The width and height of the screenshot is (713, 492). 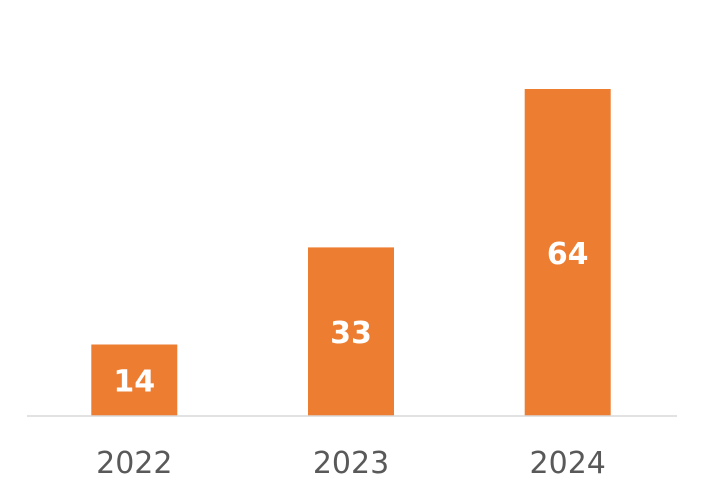 I want to click on bar-2022, so click(x=134, y=380).